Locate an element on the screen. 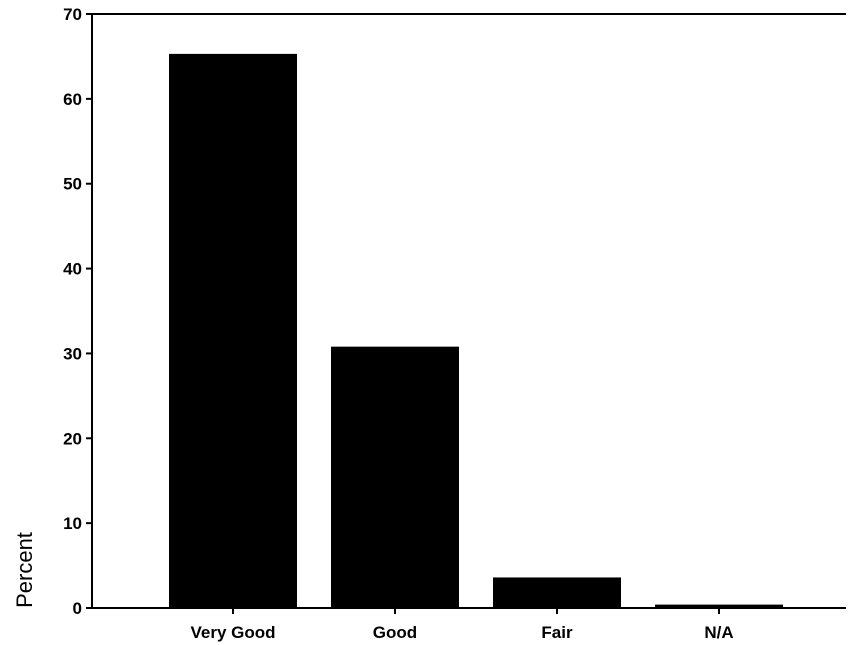  bar-fair is located at coordinates (557, 592).